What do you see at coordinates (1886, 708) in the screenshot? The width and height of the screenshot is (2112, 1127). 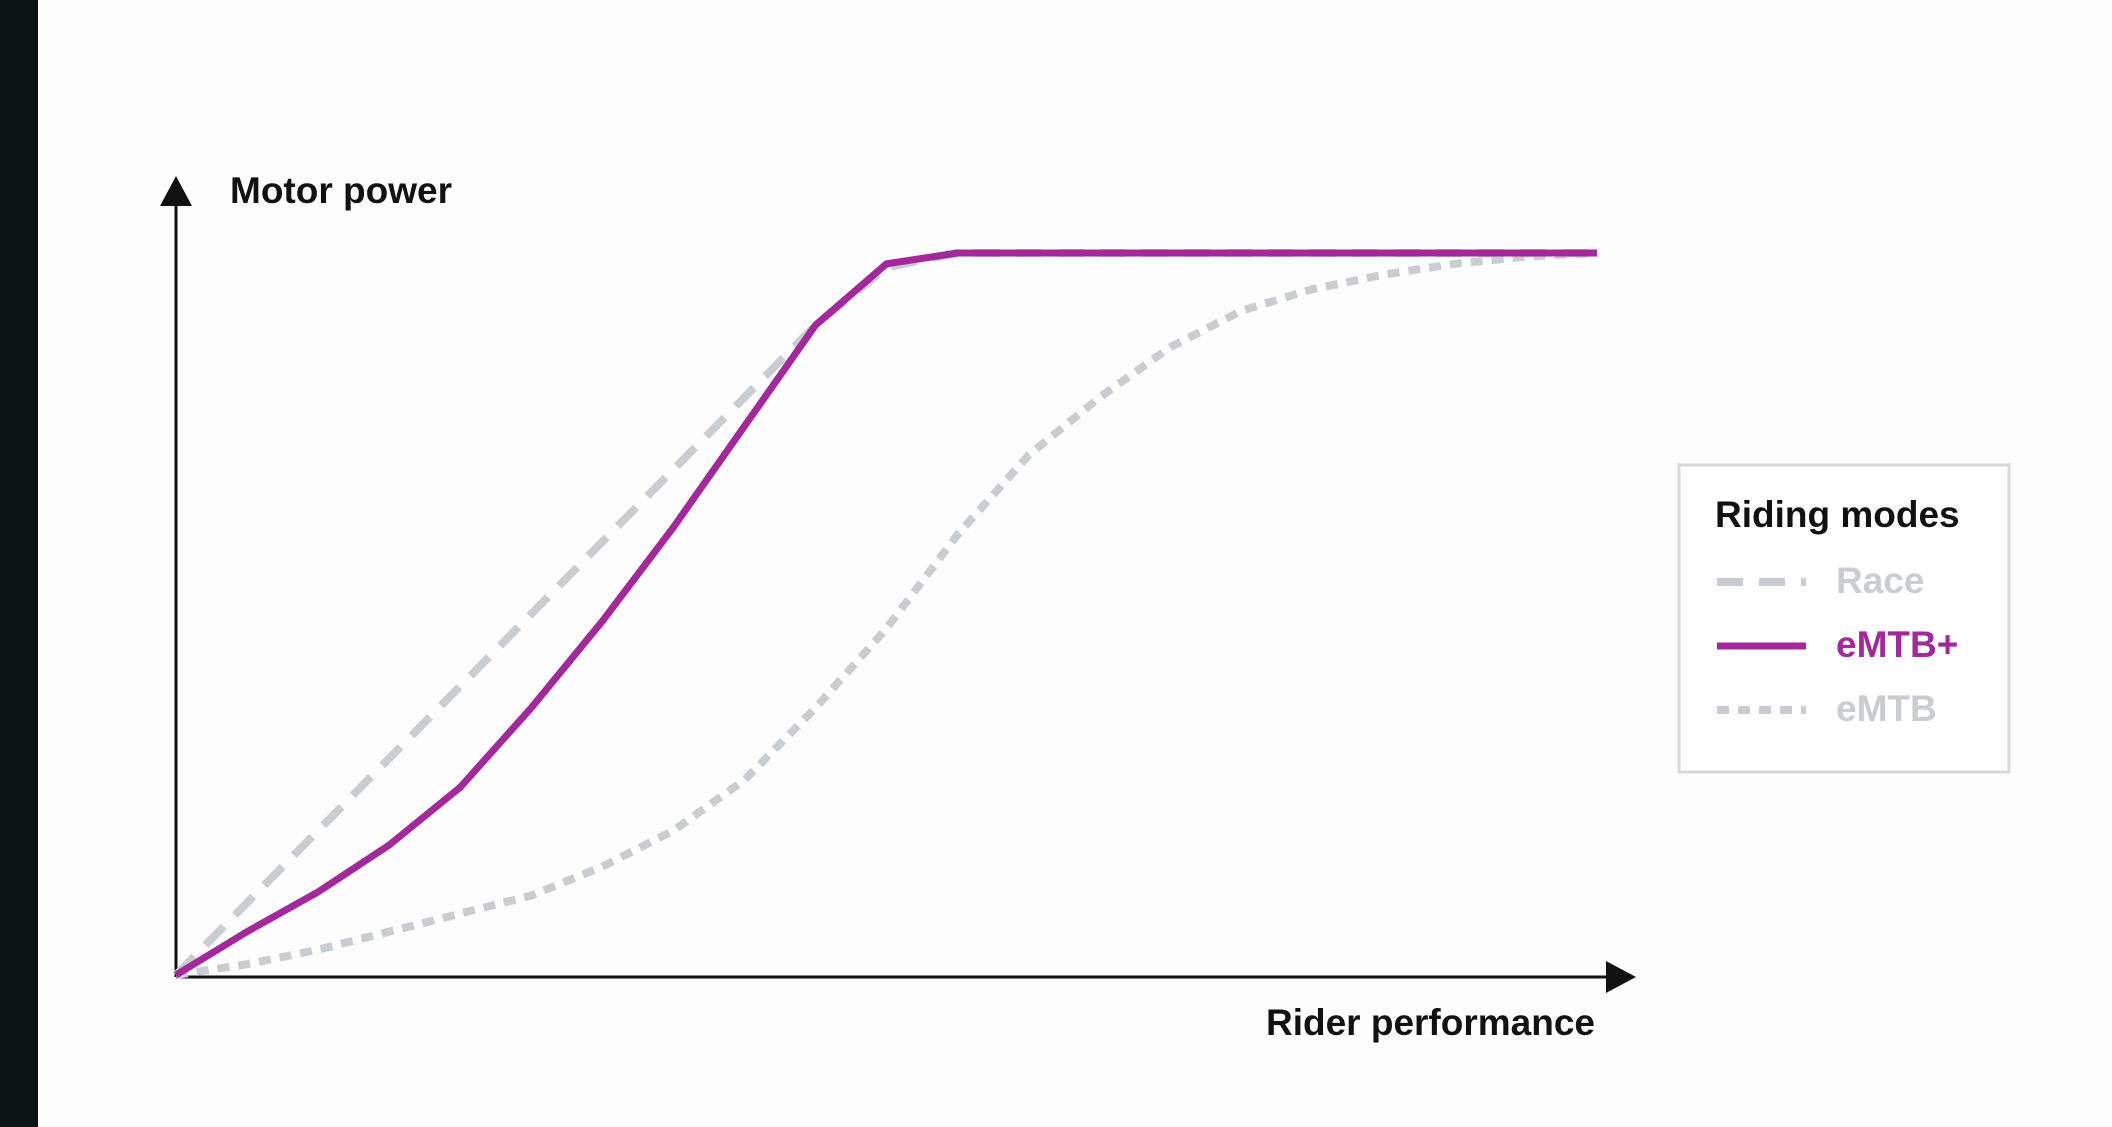 I see `legend-label: eMTB` at bounding box center [1886, 708].